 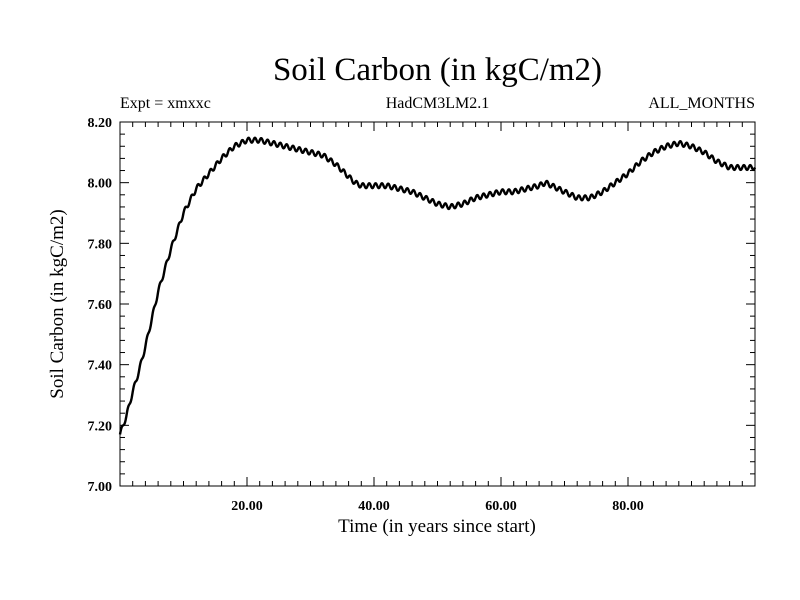 What do you see at coordinates (501, 506) in the screenshot?
I see `x-tick-label: 60.00` at bounding box center [501, 506].